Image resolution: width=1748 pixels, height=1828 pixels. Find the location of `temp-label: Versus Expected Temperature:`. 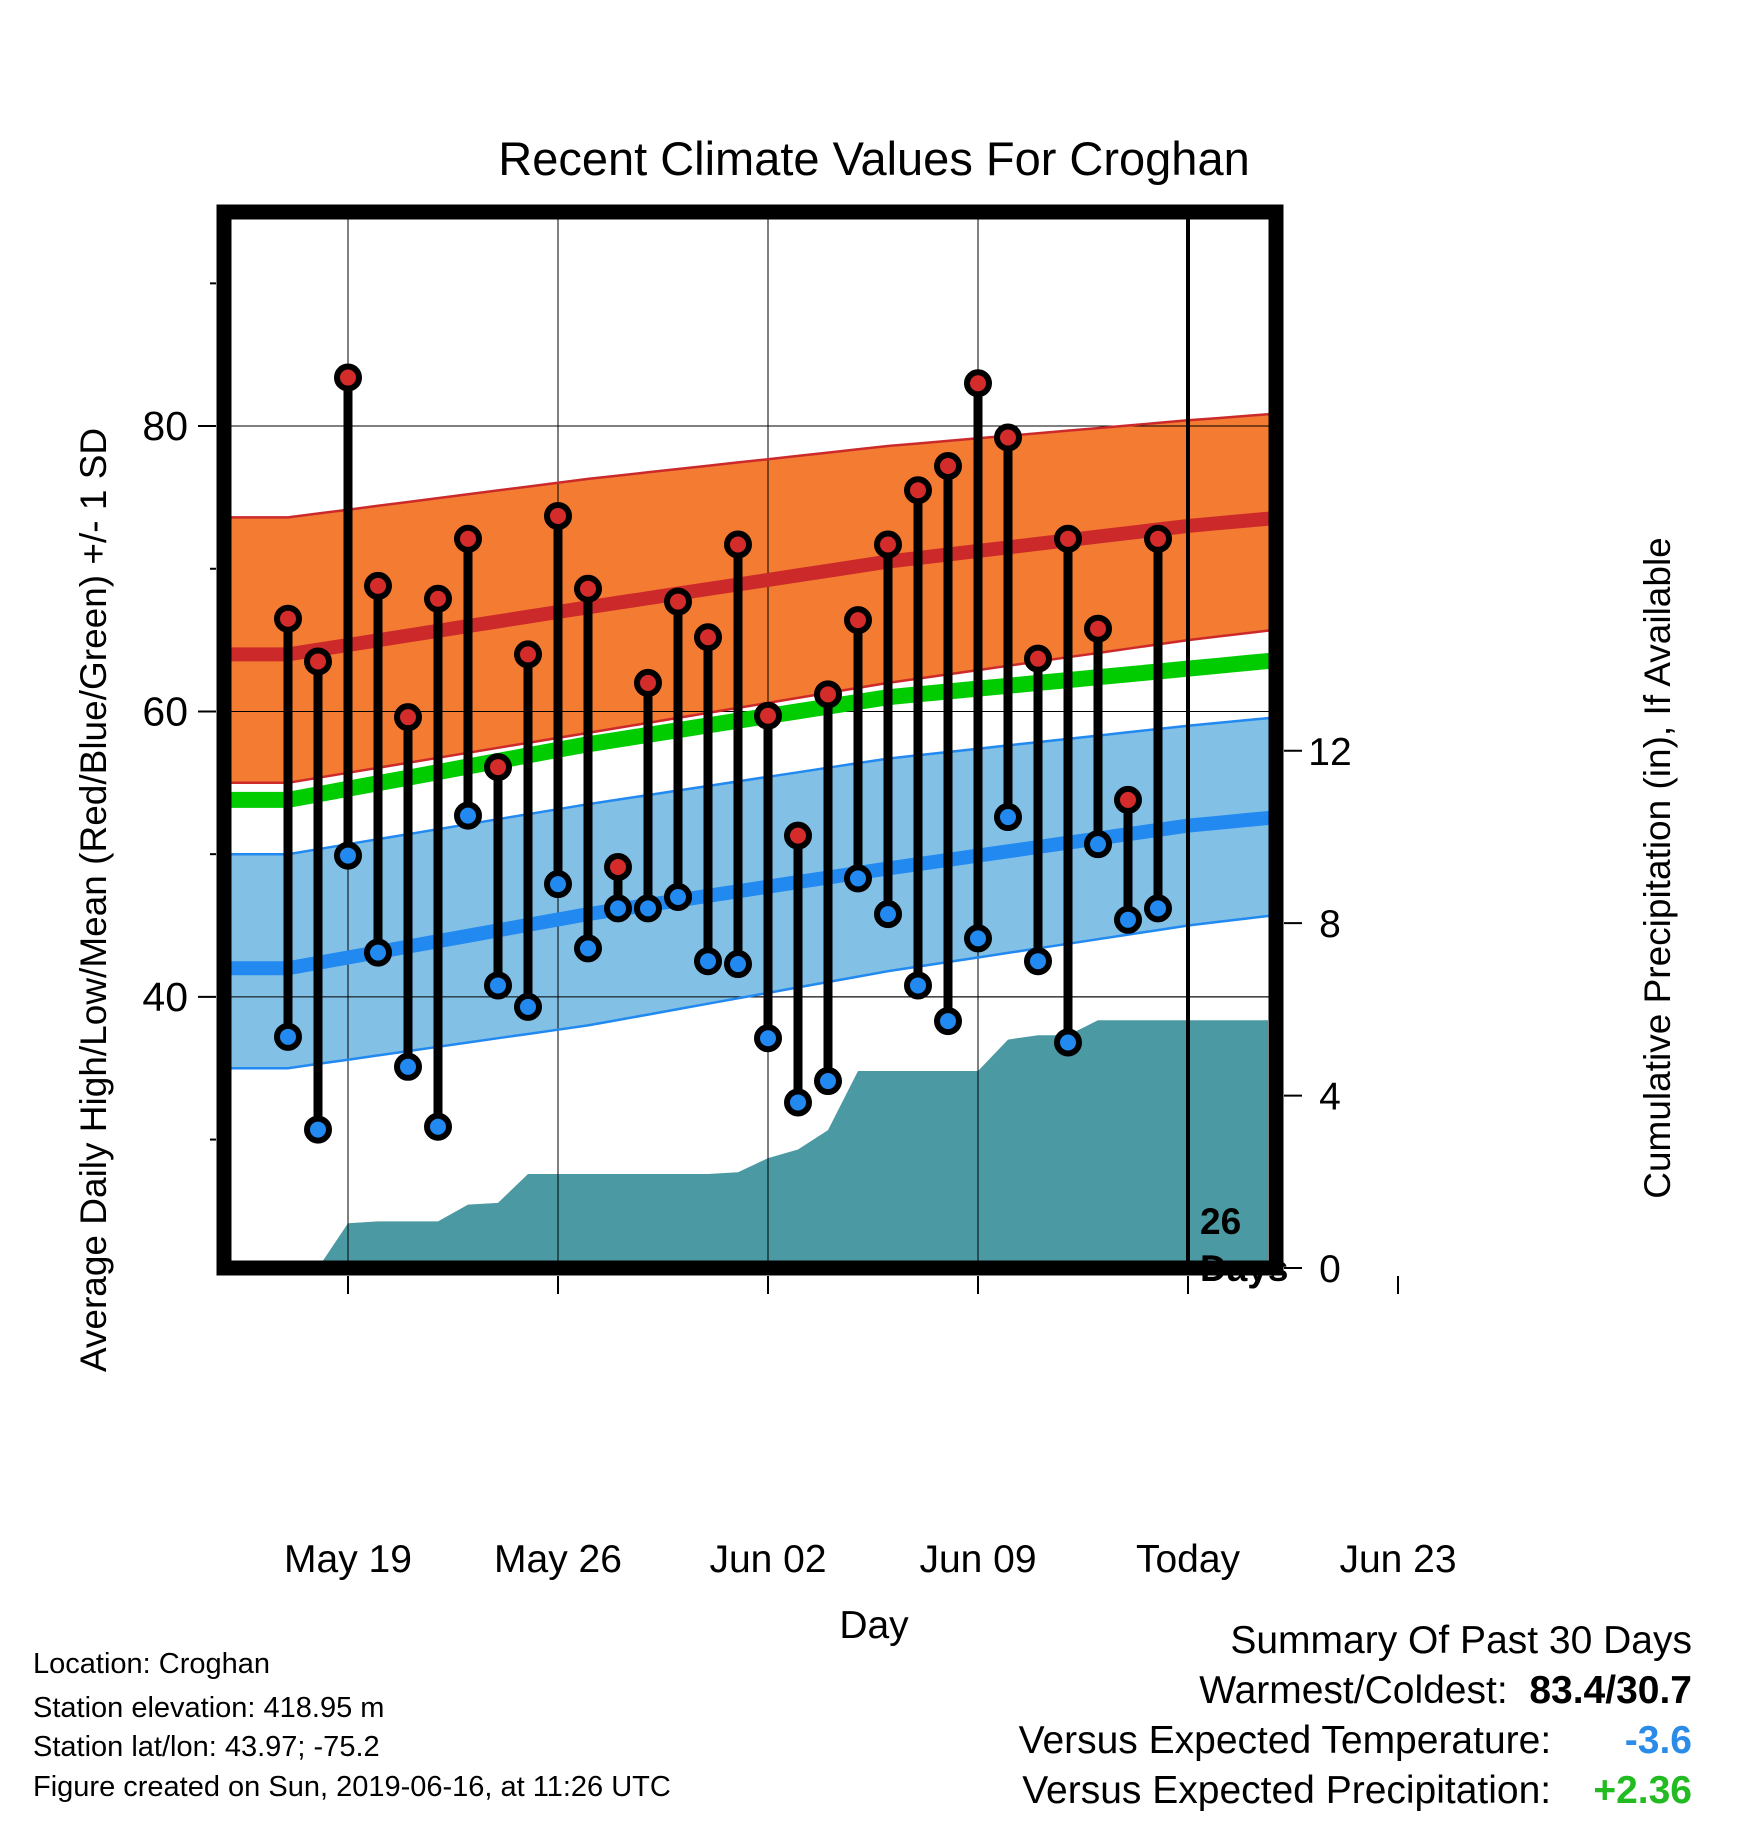

temp-label: Versus Expected Temperature: is located at coordinates (1285, 1740).